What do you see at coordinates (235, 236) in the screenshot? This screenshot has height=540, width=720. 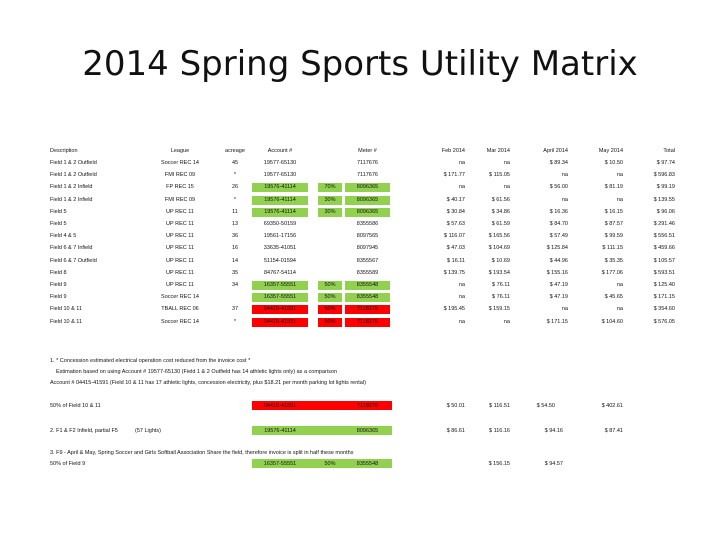 I see `cell-acre: 36` at bounding box center [235, 236].